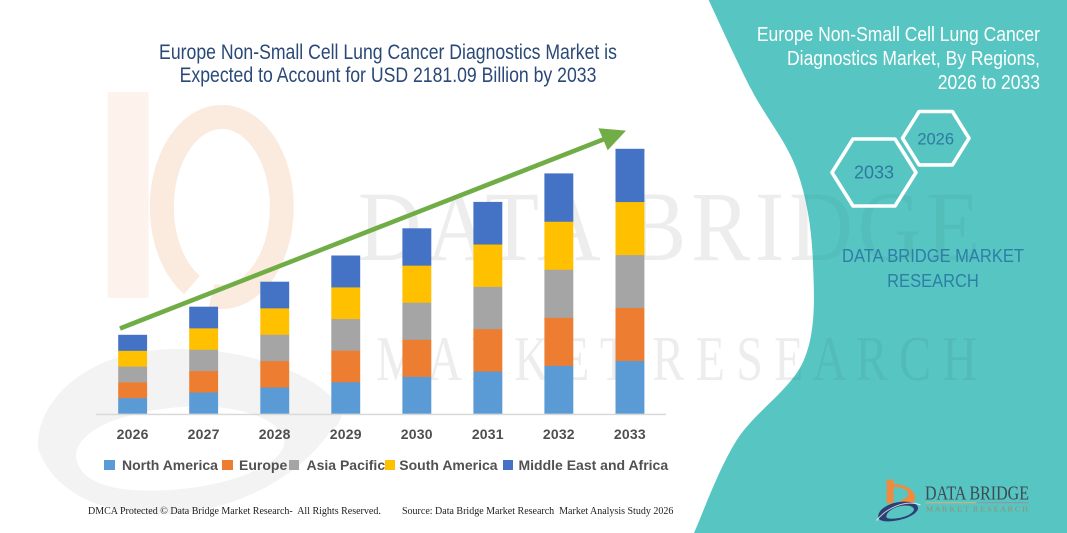 The image size is (1067, 533). What do you see at coordinates (874, 173) in the screenshot?
I see `svg-text: 2033` at bounding box center [874, 173].